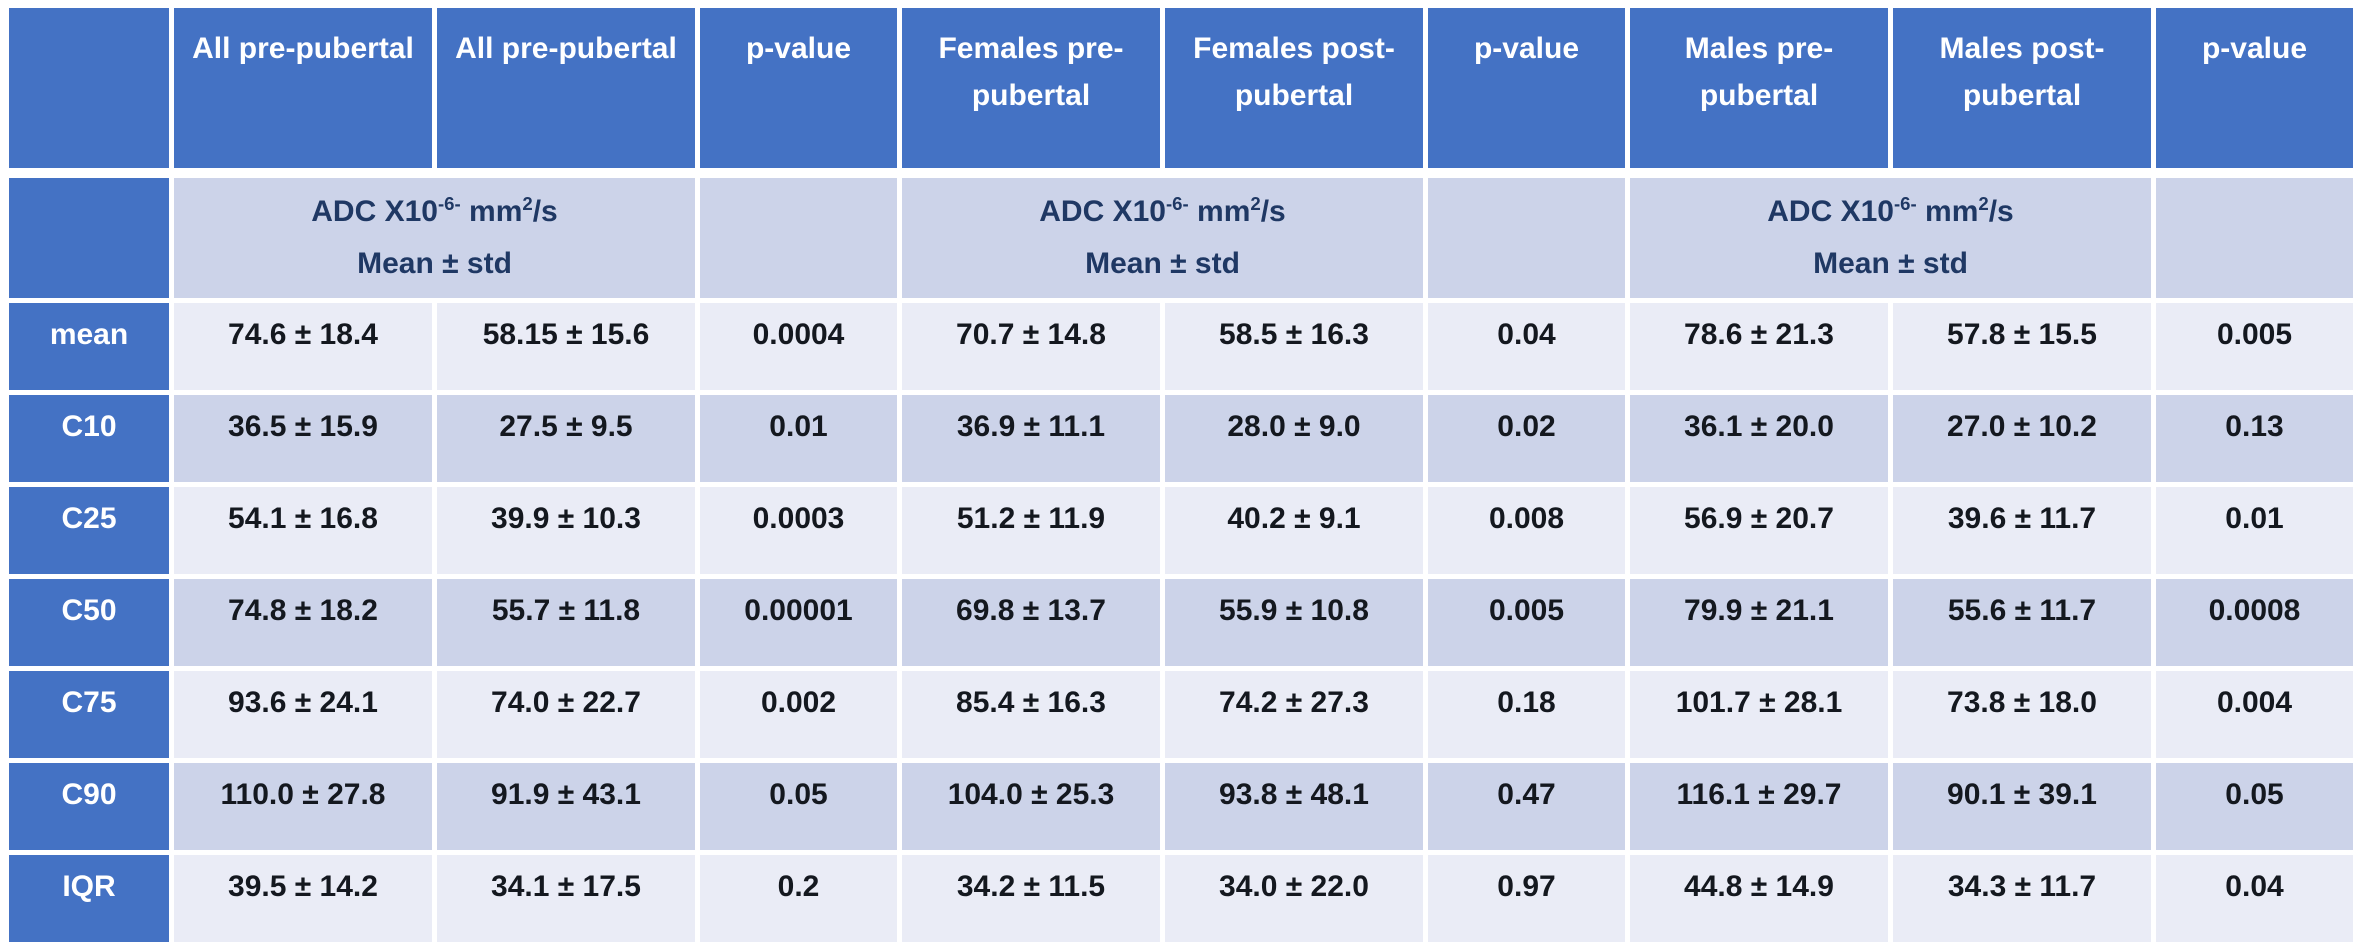 The height and width of the screenshot is (952, 2362). I want to click on row-label: IQR, so click(89, 898).